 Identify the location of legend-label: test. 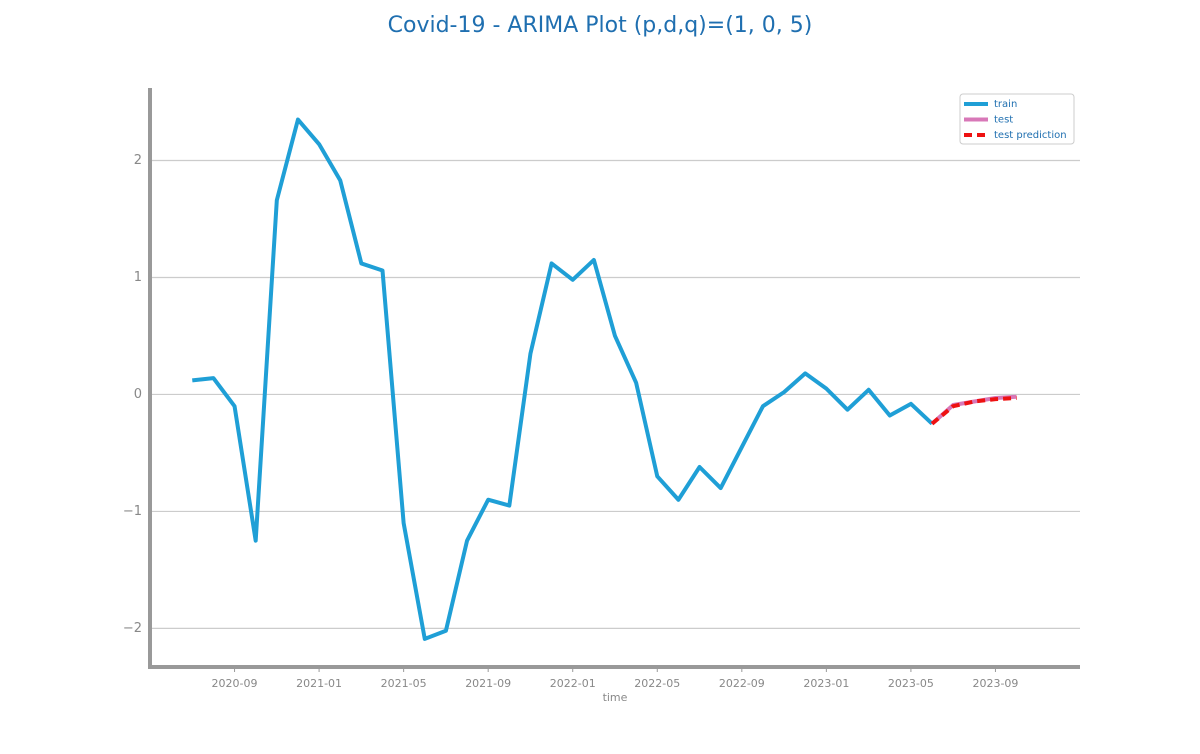
(1003, 120).